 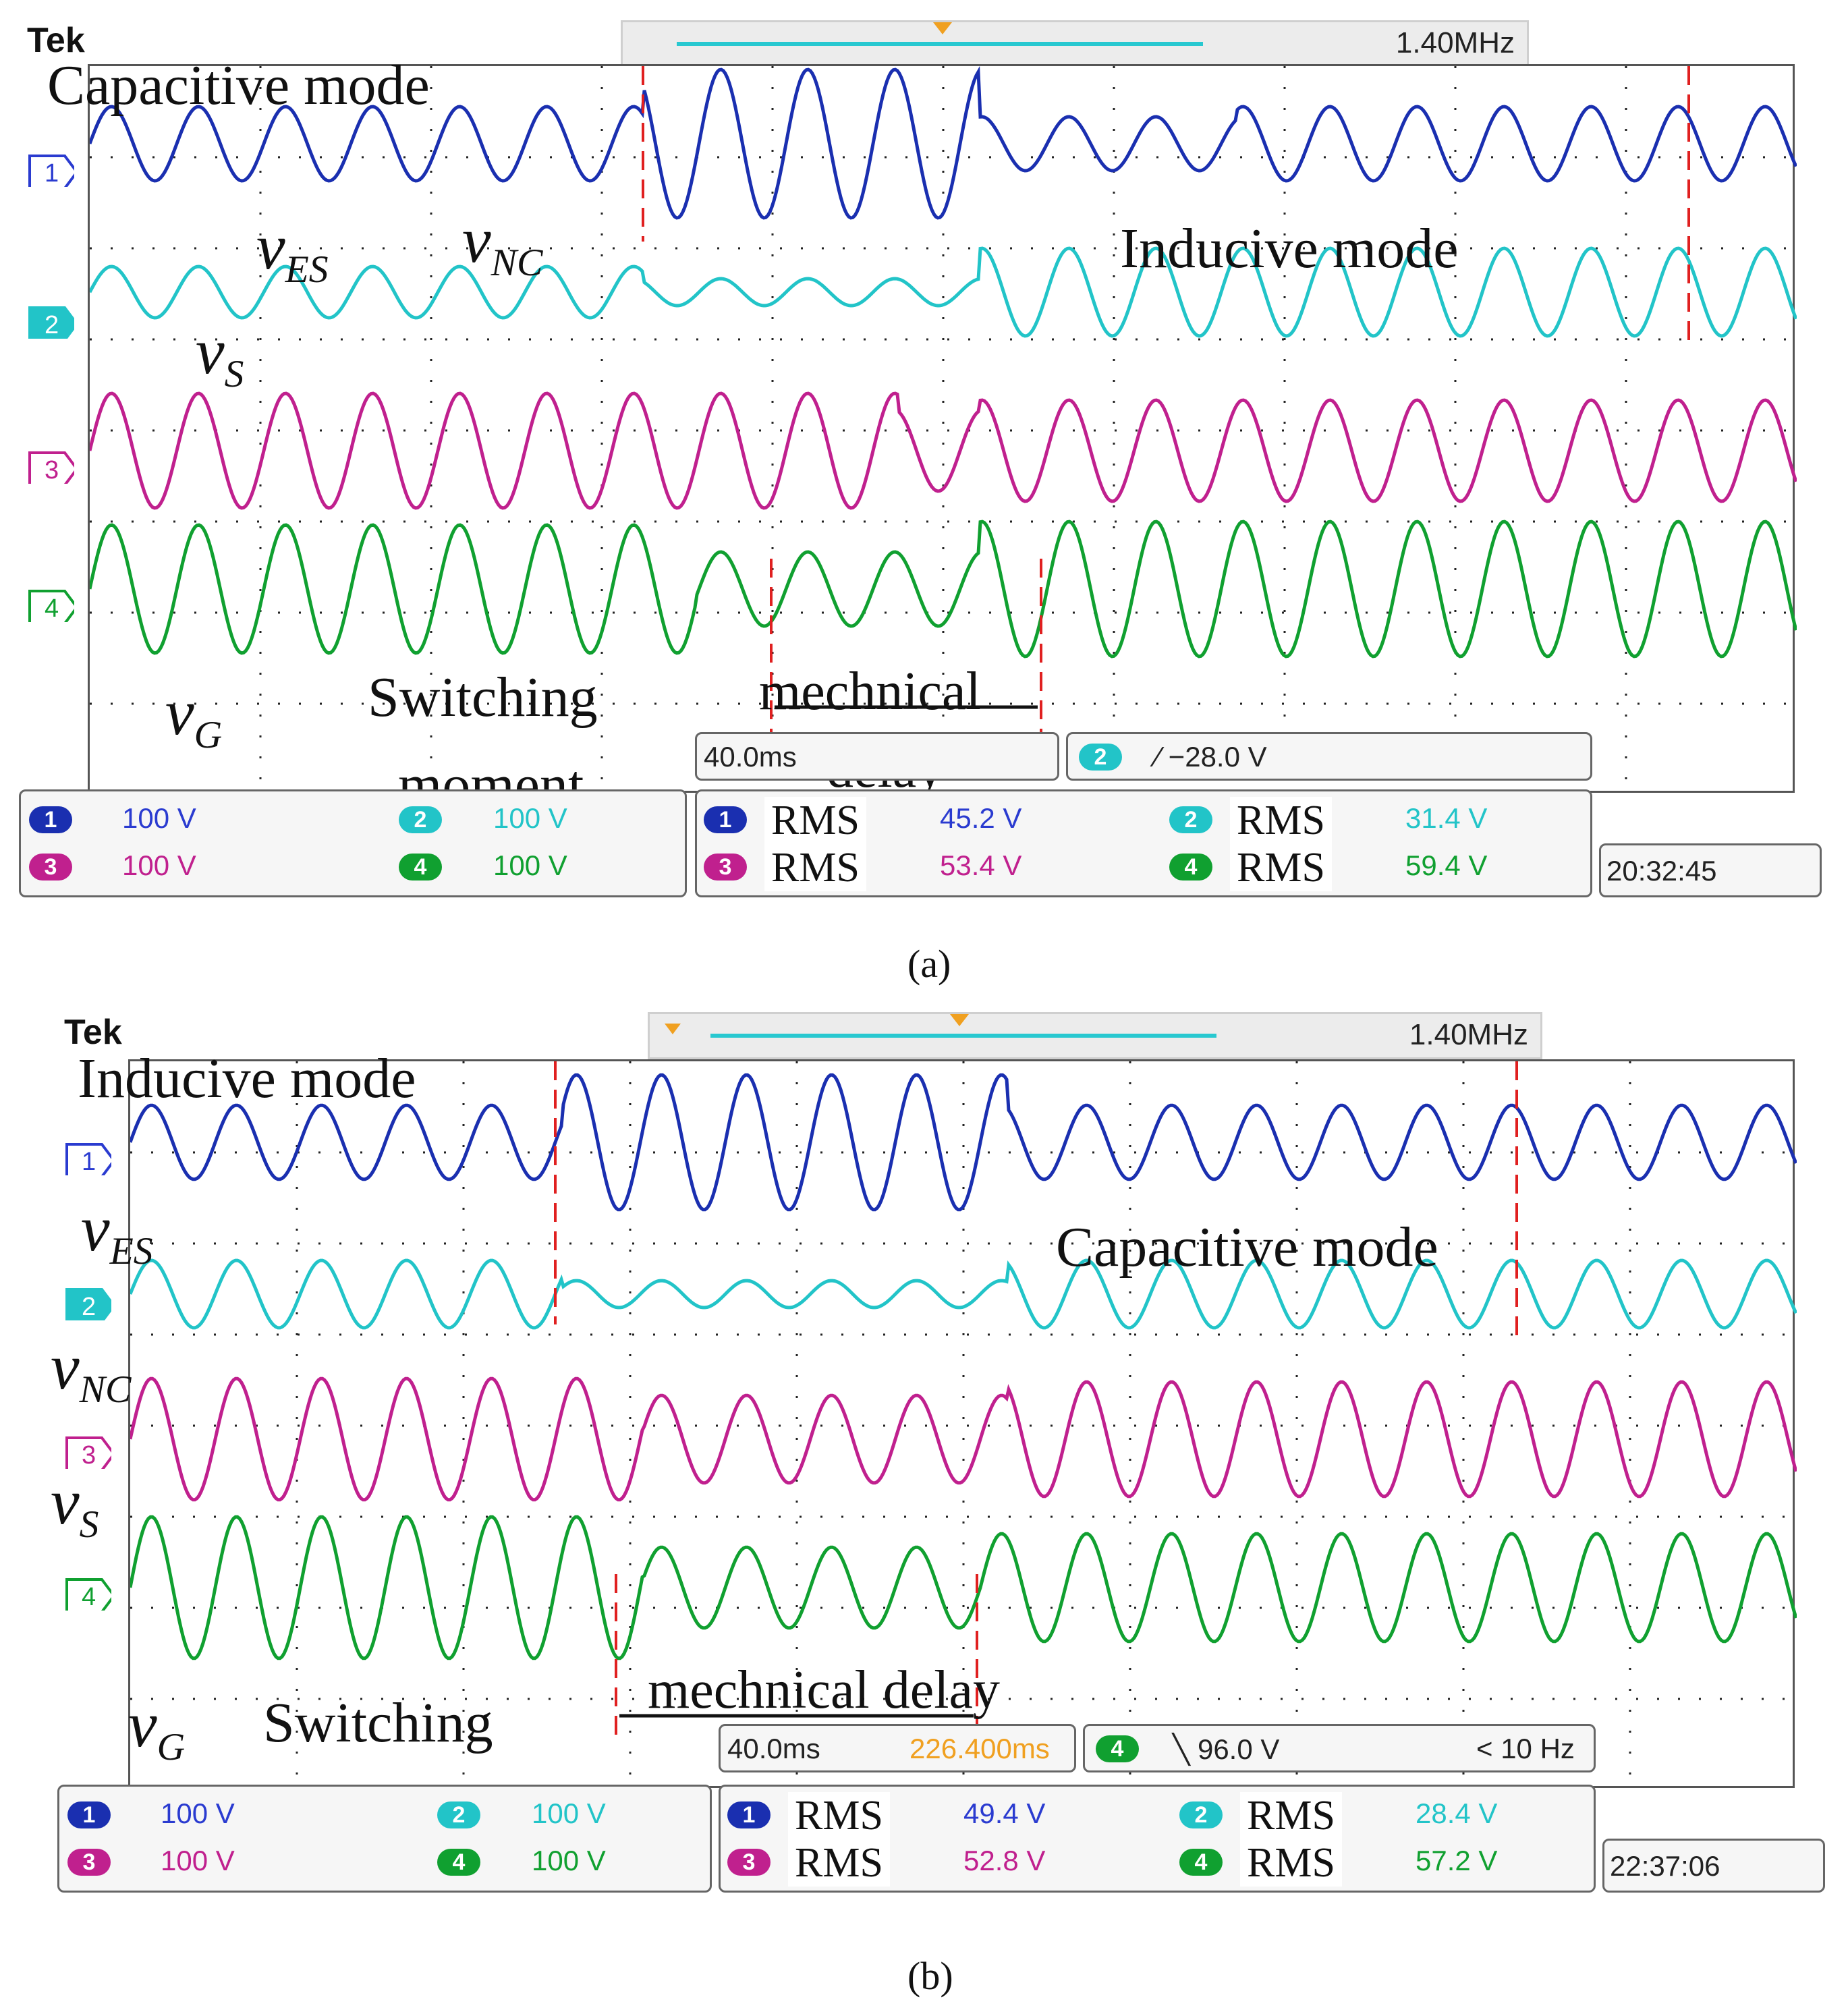 What do you see at coordinates (877, 757) in the screenshot?
I see `timebase-box: 40.0ms` at bounding box center [877, 757].